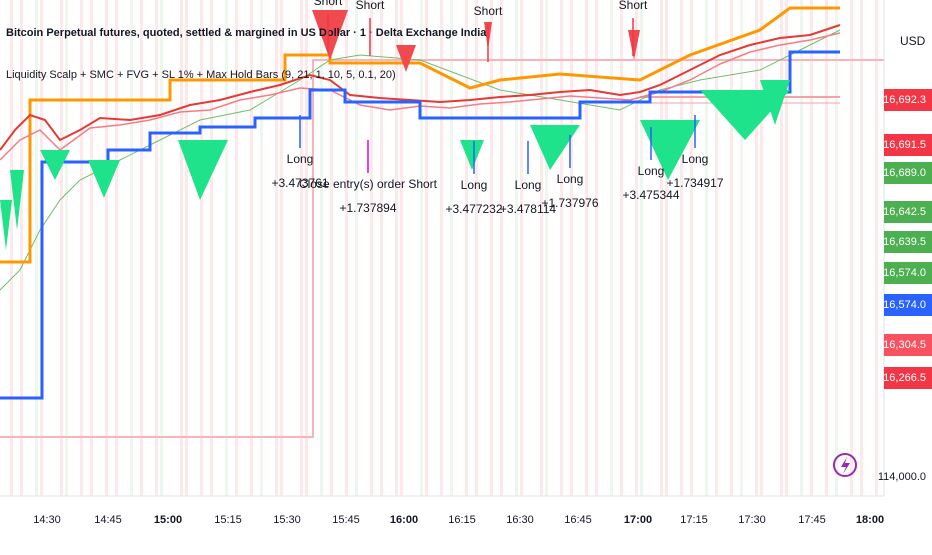  Describe the element at coordinates (902, 378) in the screenshot. I see `price-tag-label: 116,266.5` at that location.